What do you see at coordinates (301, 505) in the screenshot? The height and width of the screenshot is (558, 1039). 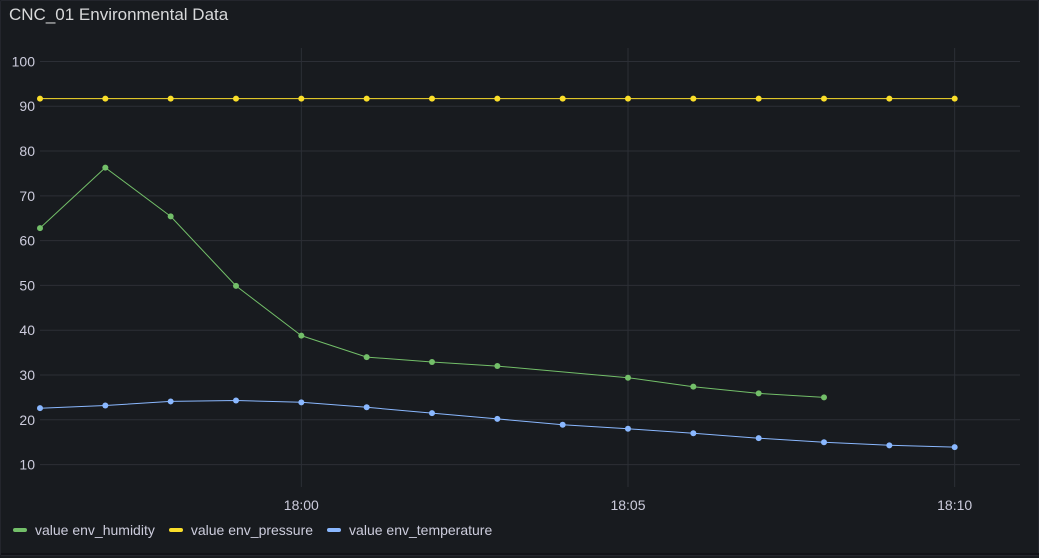 I see `x-tick-label: 18:00` at bounding box center [301, 505].